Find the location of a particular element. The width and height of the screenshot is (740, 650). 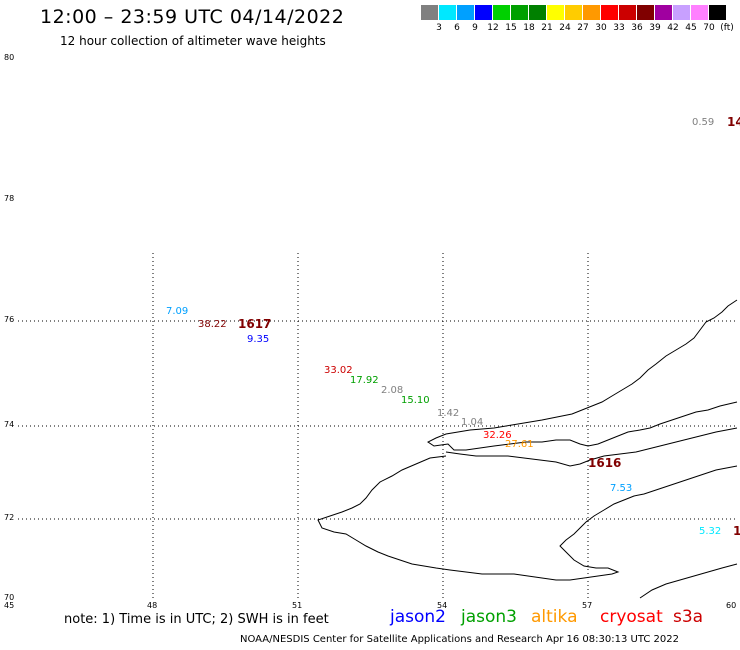

wave-height-value: 7.53 is located at coordinates (621, 488).